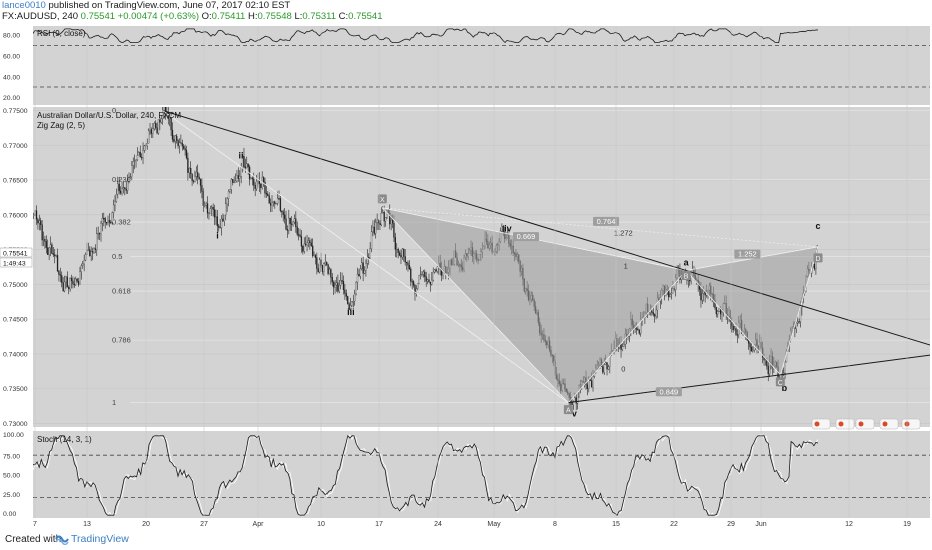 This screenshot has height=550, width=932. What do you see at coordinates (379, 524) in the screenshot?
I see `time-tick-label: 17` at bounding box center [379, 524].